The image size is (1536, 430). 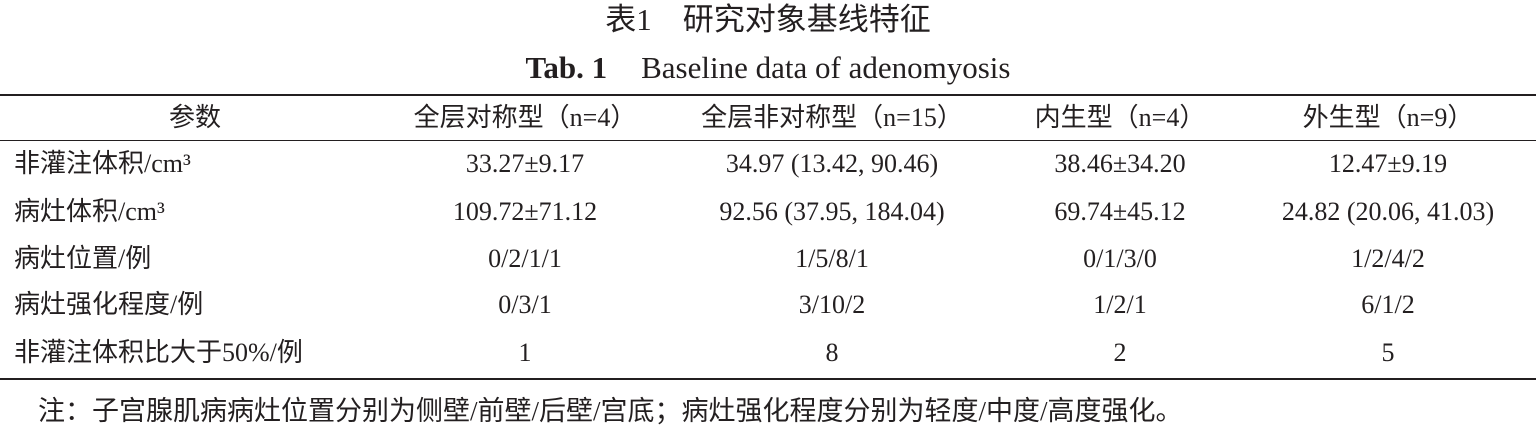 I want to click on bottom-rule, so click(x=768, y=379).